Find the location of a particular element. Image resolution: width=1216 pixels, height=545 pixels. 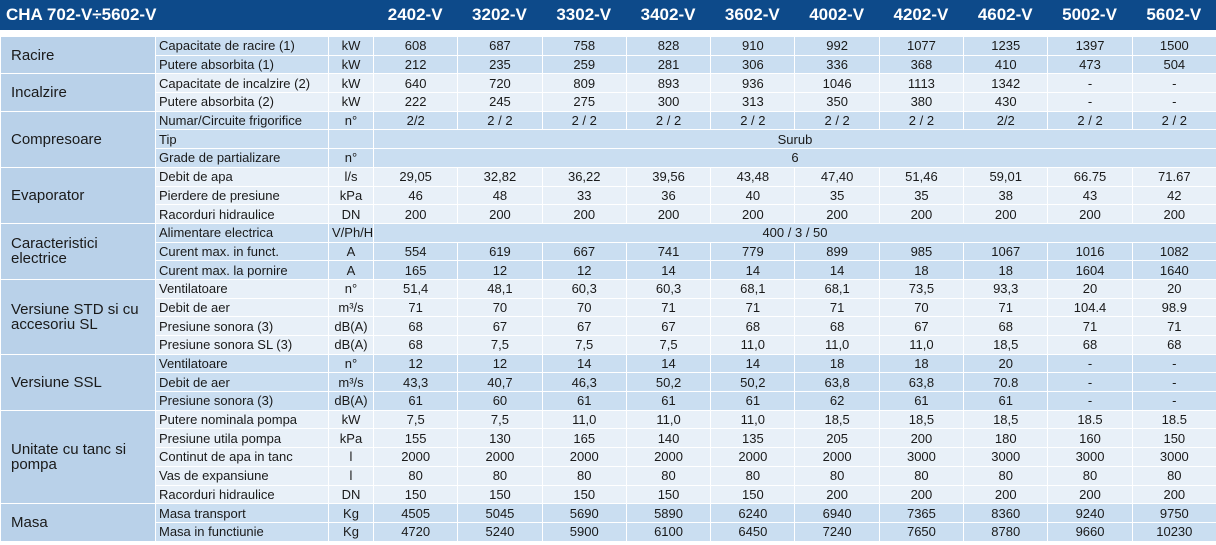

value: 1113 is located at coordinates (921, 83).